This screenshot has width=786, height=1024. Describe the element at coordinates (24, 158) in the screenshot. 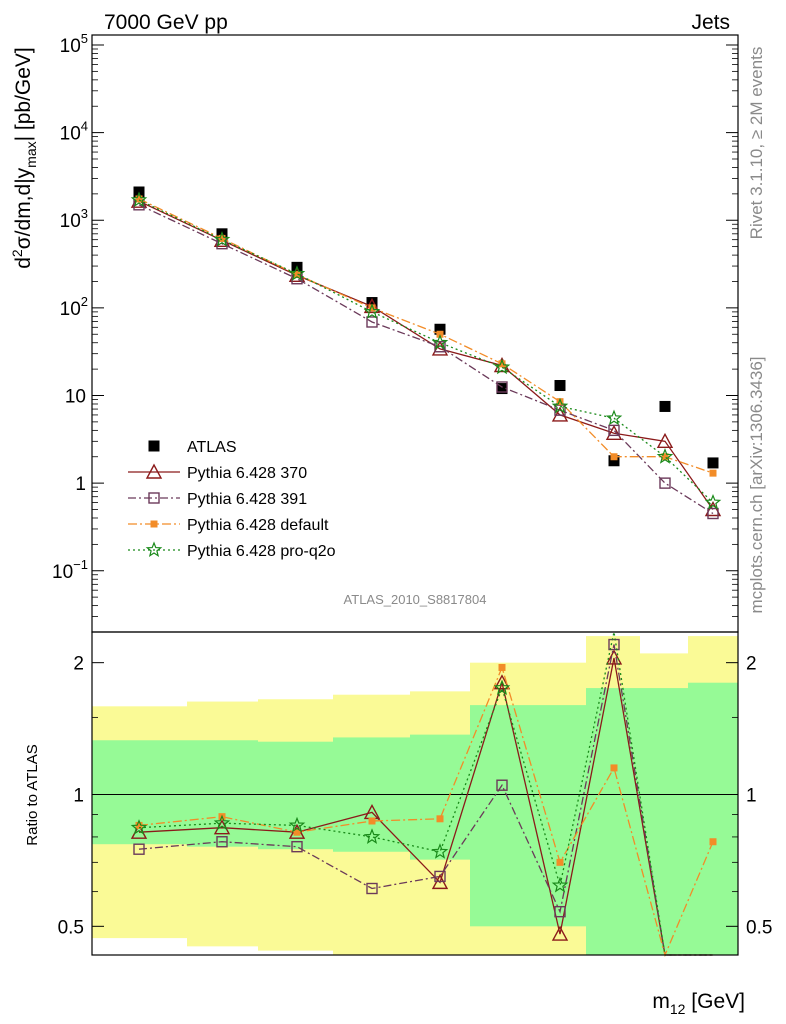

I see `main-y-axis-label: d2σ/dm,d|ymax| [pb/GeV]` at that location.